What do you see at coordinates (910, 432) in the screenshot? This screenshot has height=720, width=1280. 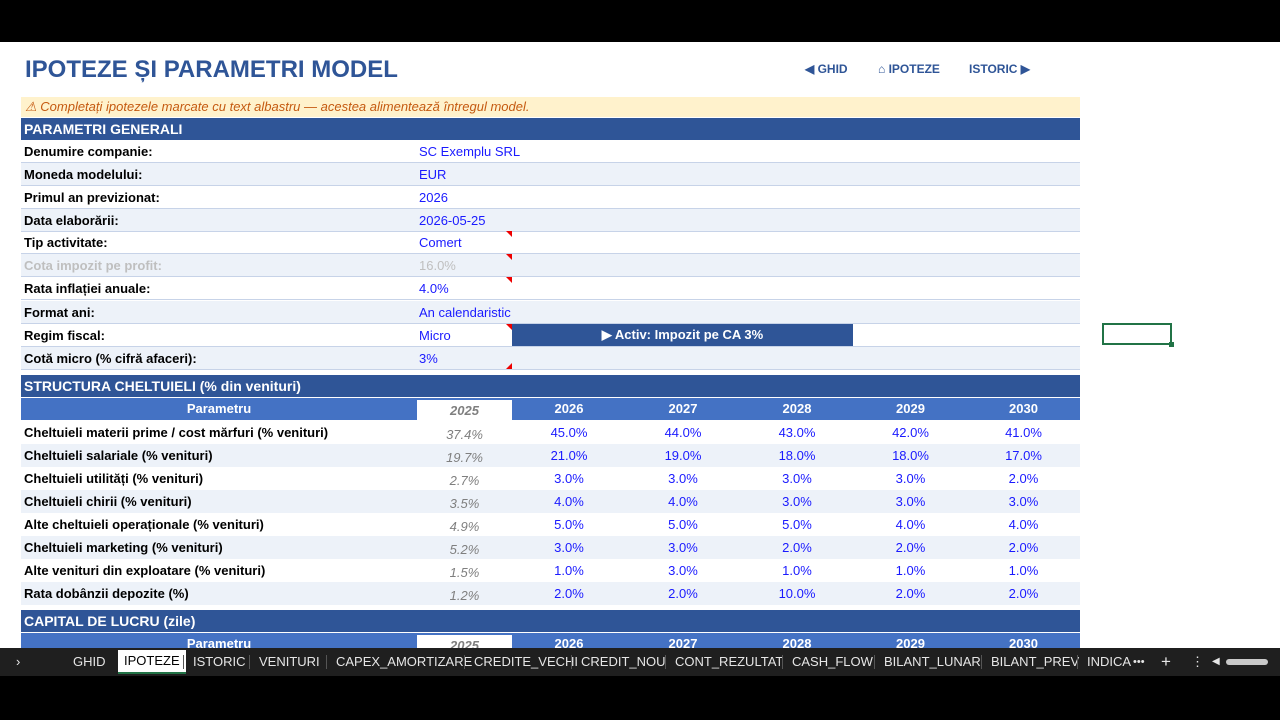 I see `input-value: 42.0%` at bounding box center [910, 432].